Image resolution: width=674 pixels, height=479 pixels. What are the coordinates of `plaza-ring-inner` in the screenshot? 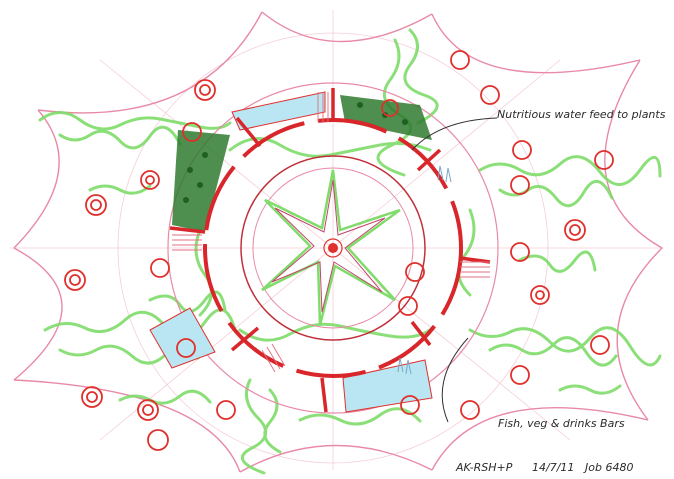 It's located at (333, 248).